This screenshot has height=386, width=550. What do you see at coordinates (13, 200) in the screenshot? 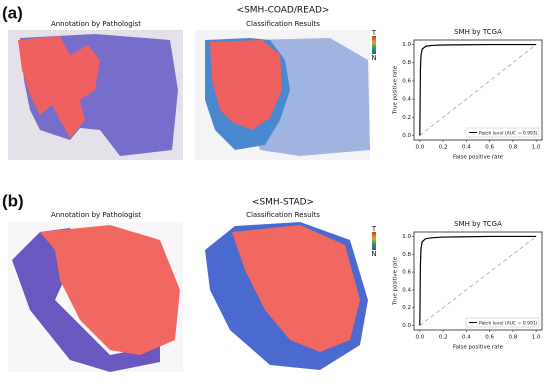
I see `panel-label: (b)` at bounding box center [13, 200].